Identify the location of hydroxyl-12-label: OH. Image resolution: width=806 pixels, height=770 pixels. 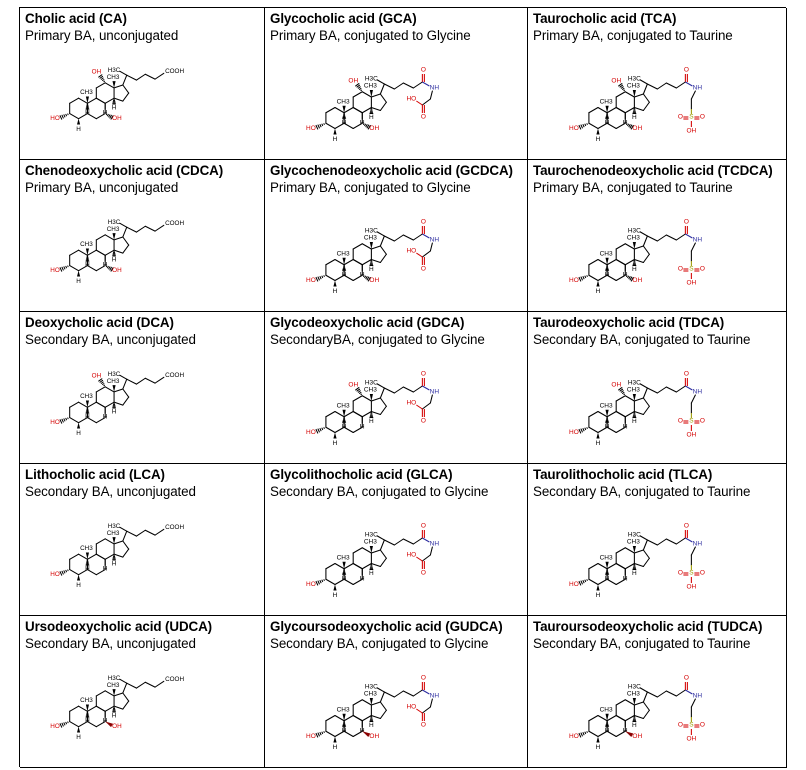
(97, 376).